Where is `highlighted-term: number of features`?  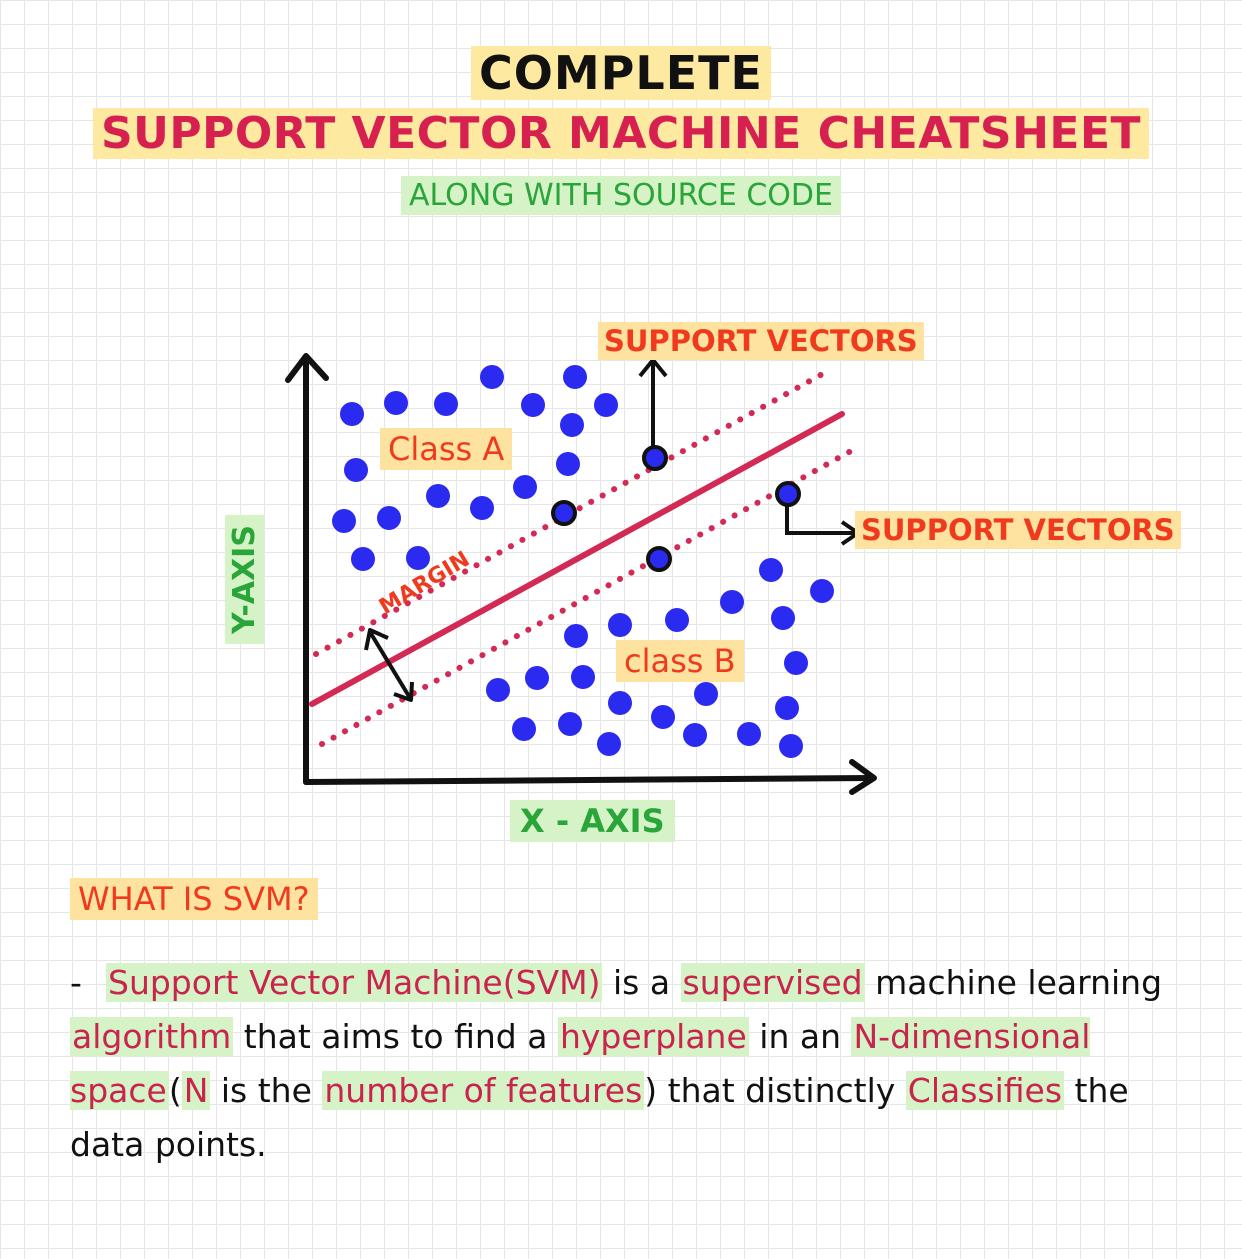 highlighted-term: number of features is located at coordinates (483, 1090).